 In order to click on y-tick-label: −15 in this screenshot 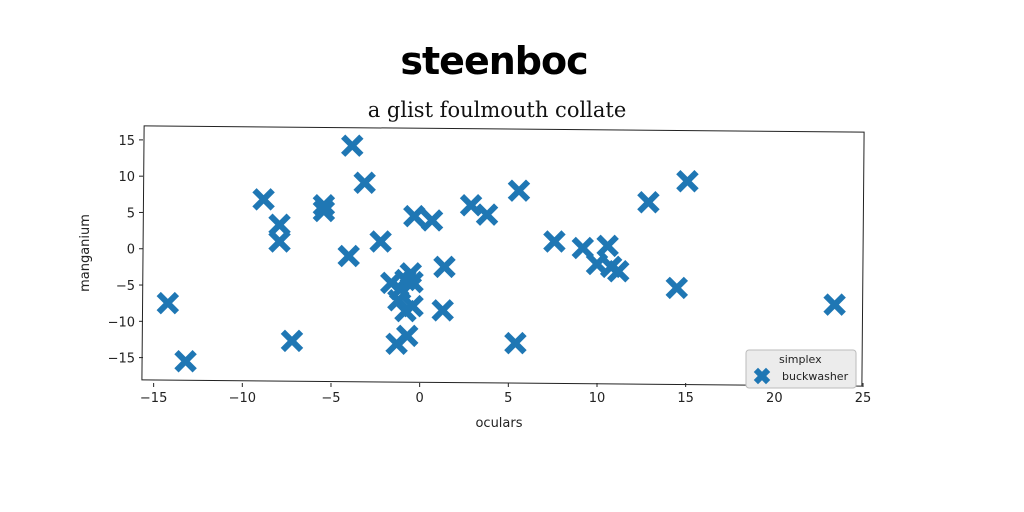, I will do `click(121, 359)`.